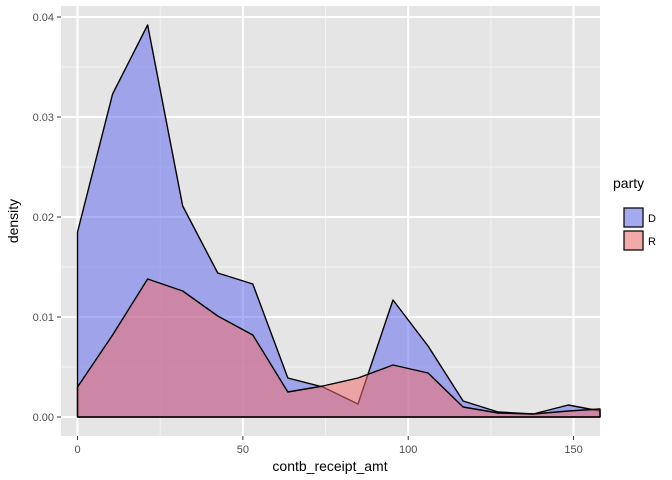 The width and height of the screenshot is (672, 480). What do you see at coordinates (243, 450) in the screenshot?
I see `x-tick-label: 50` at bounding box center [243, 450].